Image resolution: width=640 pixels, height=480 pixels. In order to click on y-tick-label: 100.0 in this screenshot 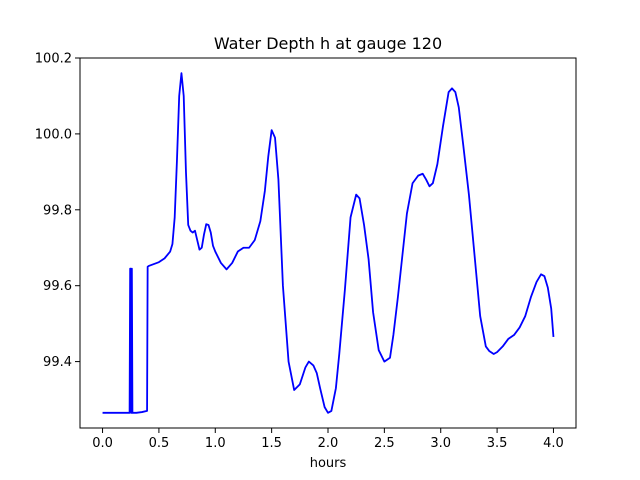, I will do `click(53, 134)`.